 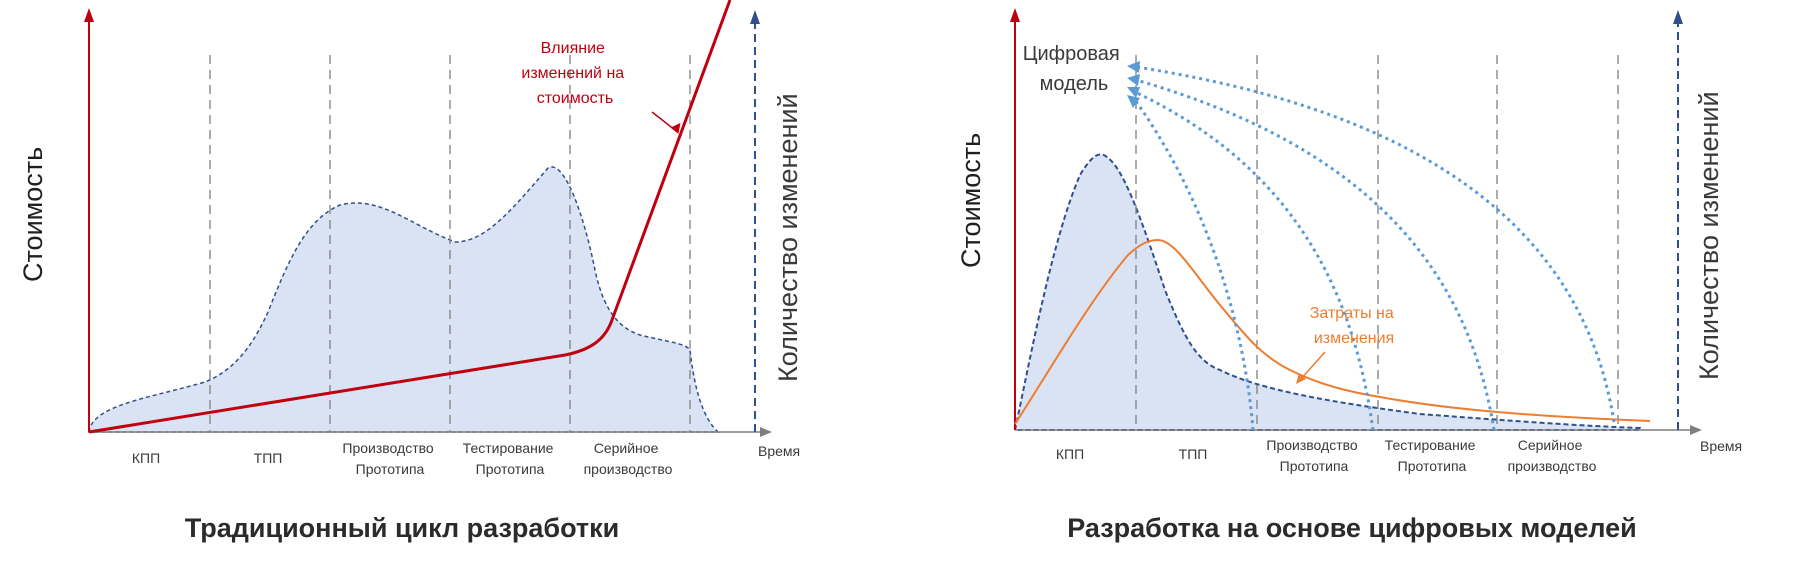 I want to click on left-annotation-arrow, so click(x=666, y=122).